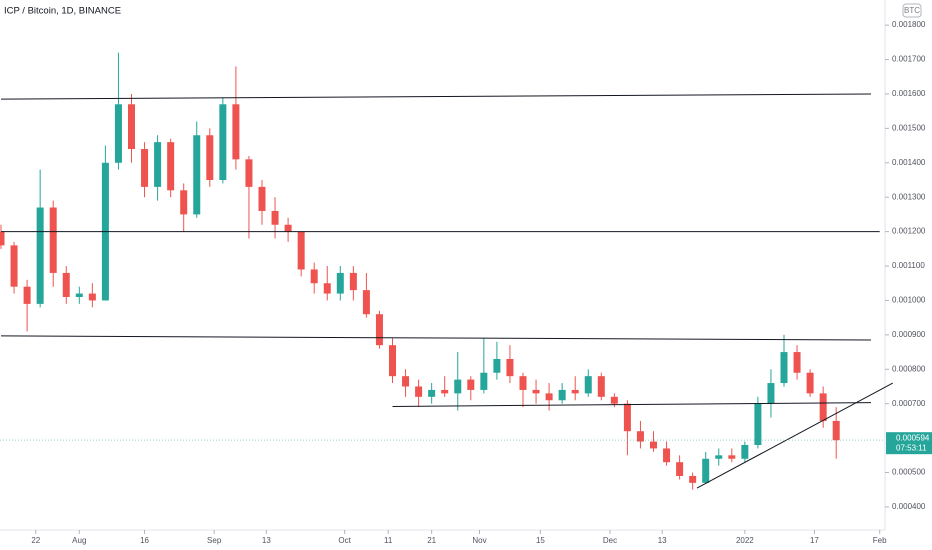  Describe the element at coordinates (144, 540) in the screenshot. I see `x-tick-label: 16` at that location.